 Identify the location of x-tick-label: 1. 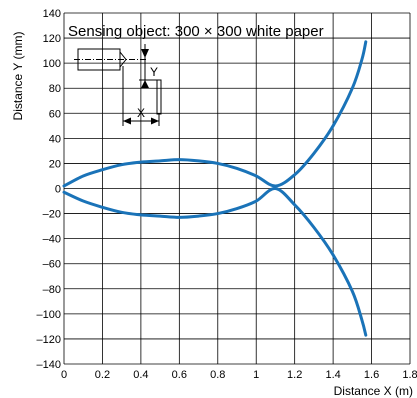
(256, 375).